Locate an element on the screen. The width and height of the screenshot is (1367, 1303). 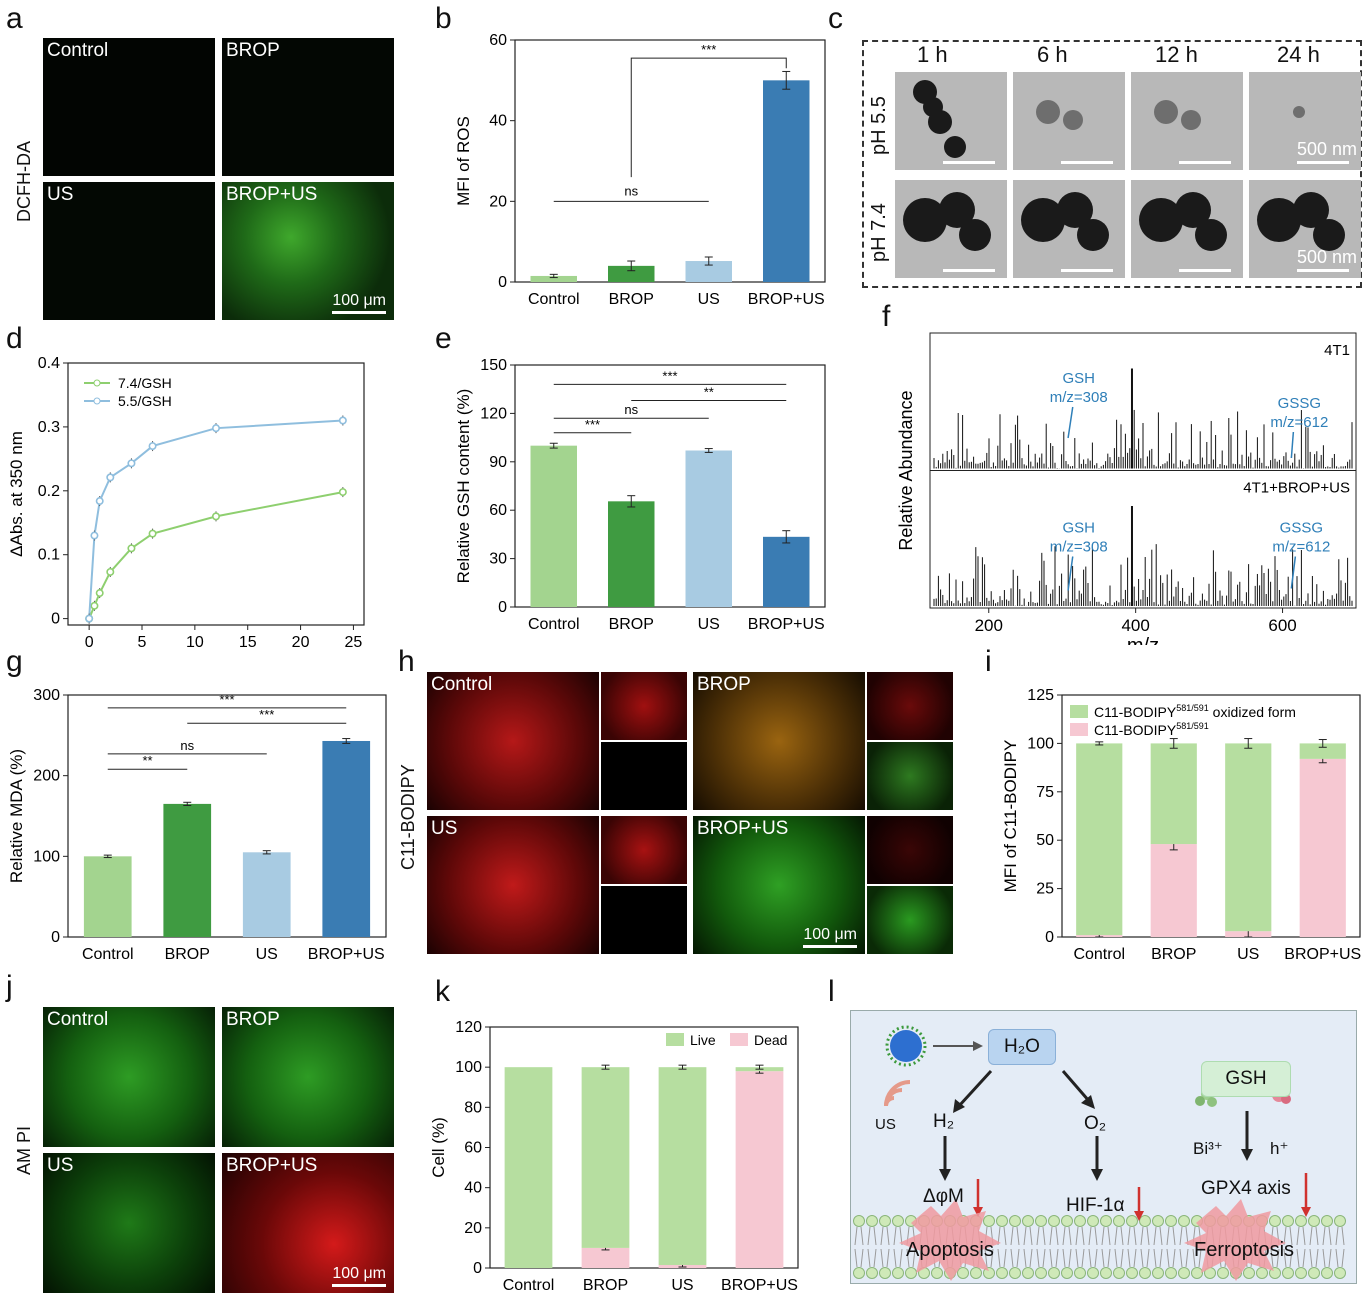
y-tick-label: 40 is located at coordinates (473, 1188).